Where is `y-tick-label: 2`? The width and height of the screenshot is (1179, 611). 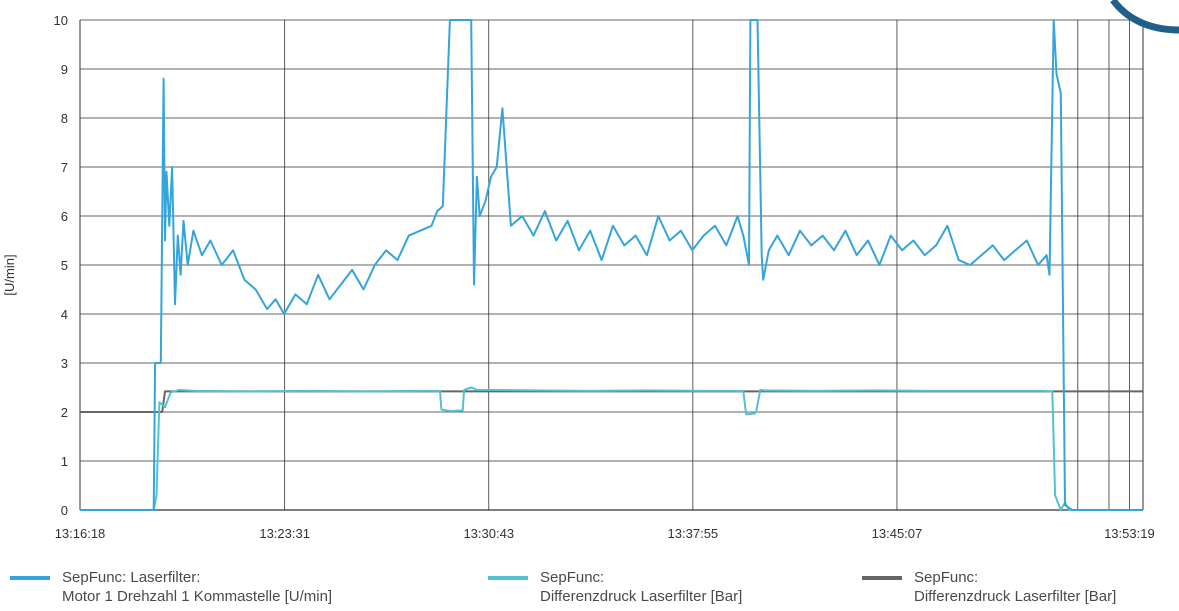
y-tick-label: 2 is located at coordinates (64, 412).